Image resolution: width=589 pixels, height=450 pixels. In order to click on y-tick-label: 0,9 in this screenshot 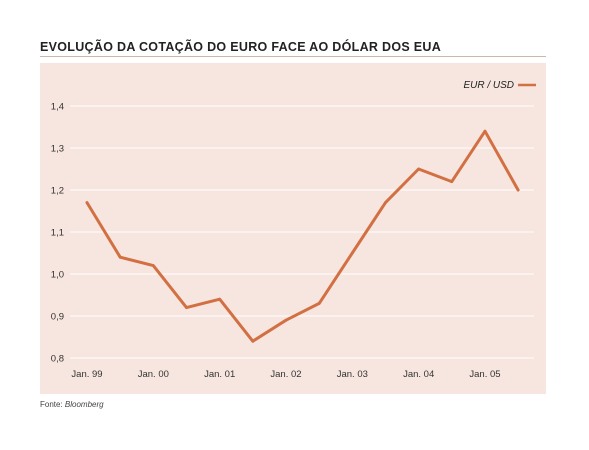, I will do `click(57, 317)`.